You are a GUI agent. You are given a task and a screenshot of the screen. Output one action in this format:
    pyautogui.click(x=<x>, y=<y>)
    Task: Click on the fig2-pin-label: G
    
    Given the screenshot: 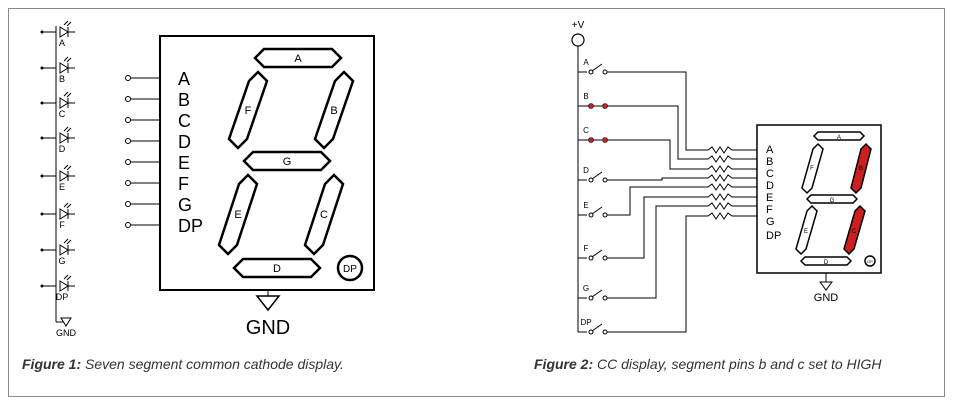 What is the action you would take?
    pyautogui.click(x=770, y=222)
    